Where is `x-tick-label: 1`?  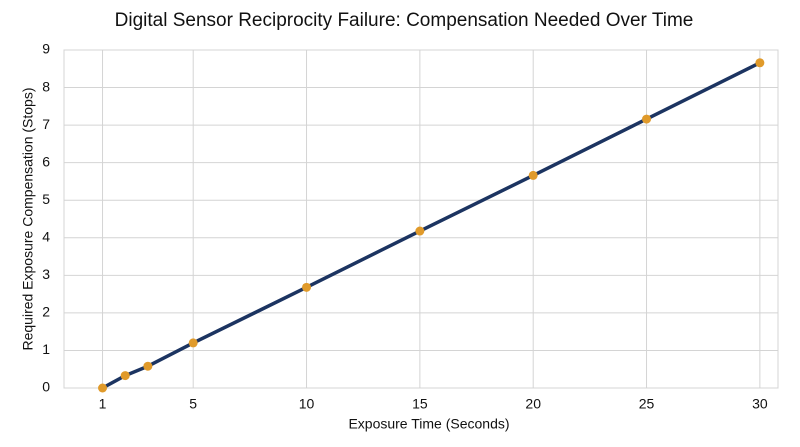
x-tick-label: 1 is located at coordinates (103, 404).